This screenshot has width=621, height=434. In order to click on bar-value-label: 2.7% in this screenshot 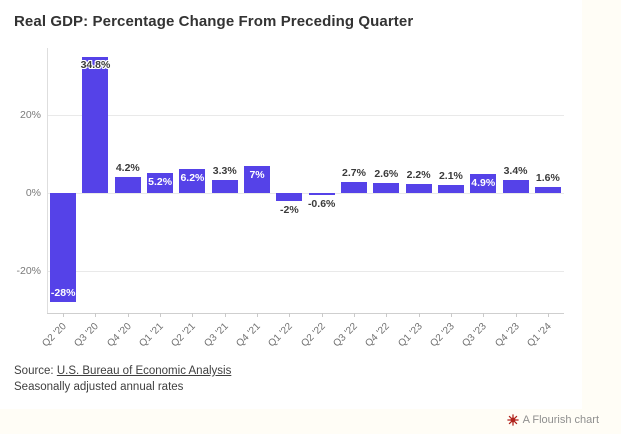, I will do `click(354, 173)`.